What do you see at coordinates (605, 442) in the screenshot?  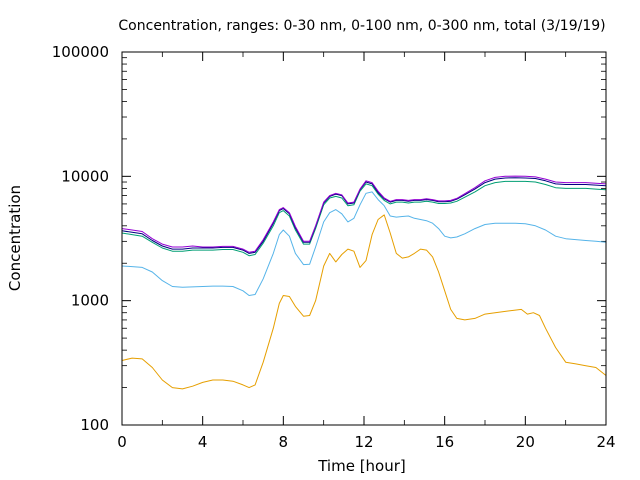 I see `x-tick-label: 24` at bounding box center [605, 442].